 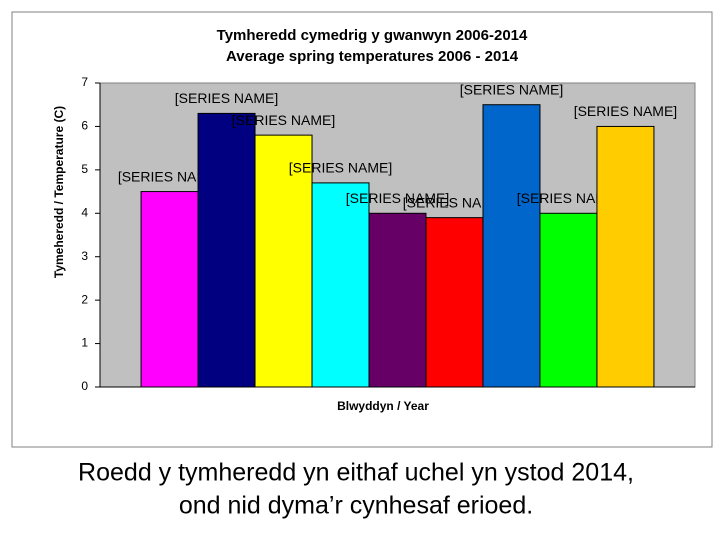 What do you see at coordinates (59, 192) in the screenshot?
I see `y-axis-label: Tymeheredd / Temperature (C)` at bounding box center [59, 192].